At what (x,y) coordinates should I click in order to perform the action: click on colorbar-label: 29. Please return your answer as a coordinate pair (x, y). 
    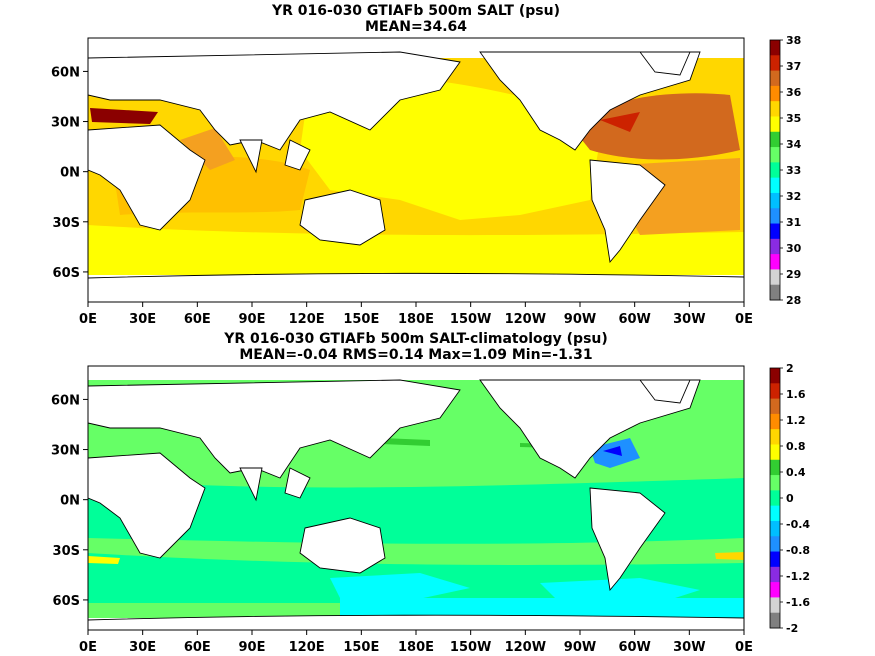
    Looking at the image, I should click on (793, 274).